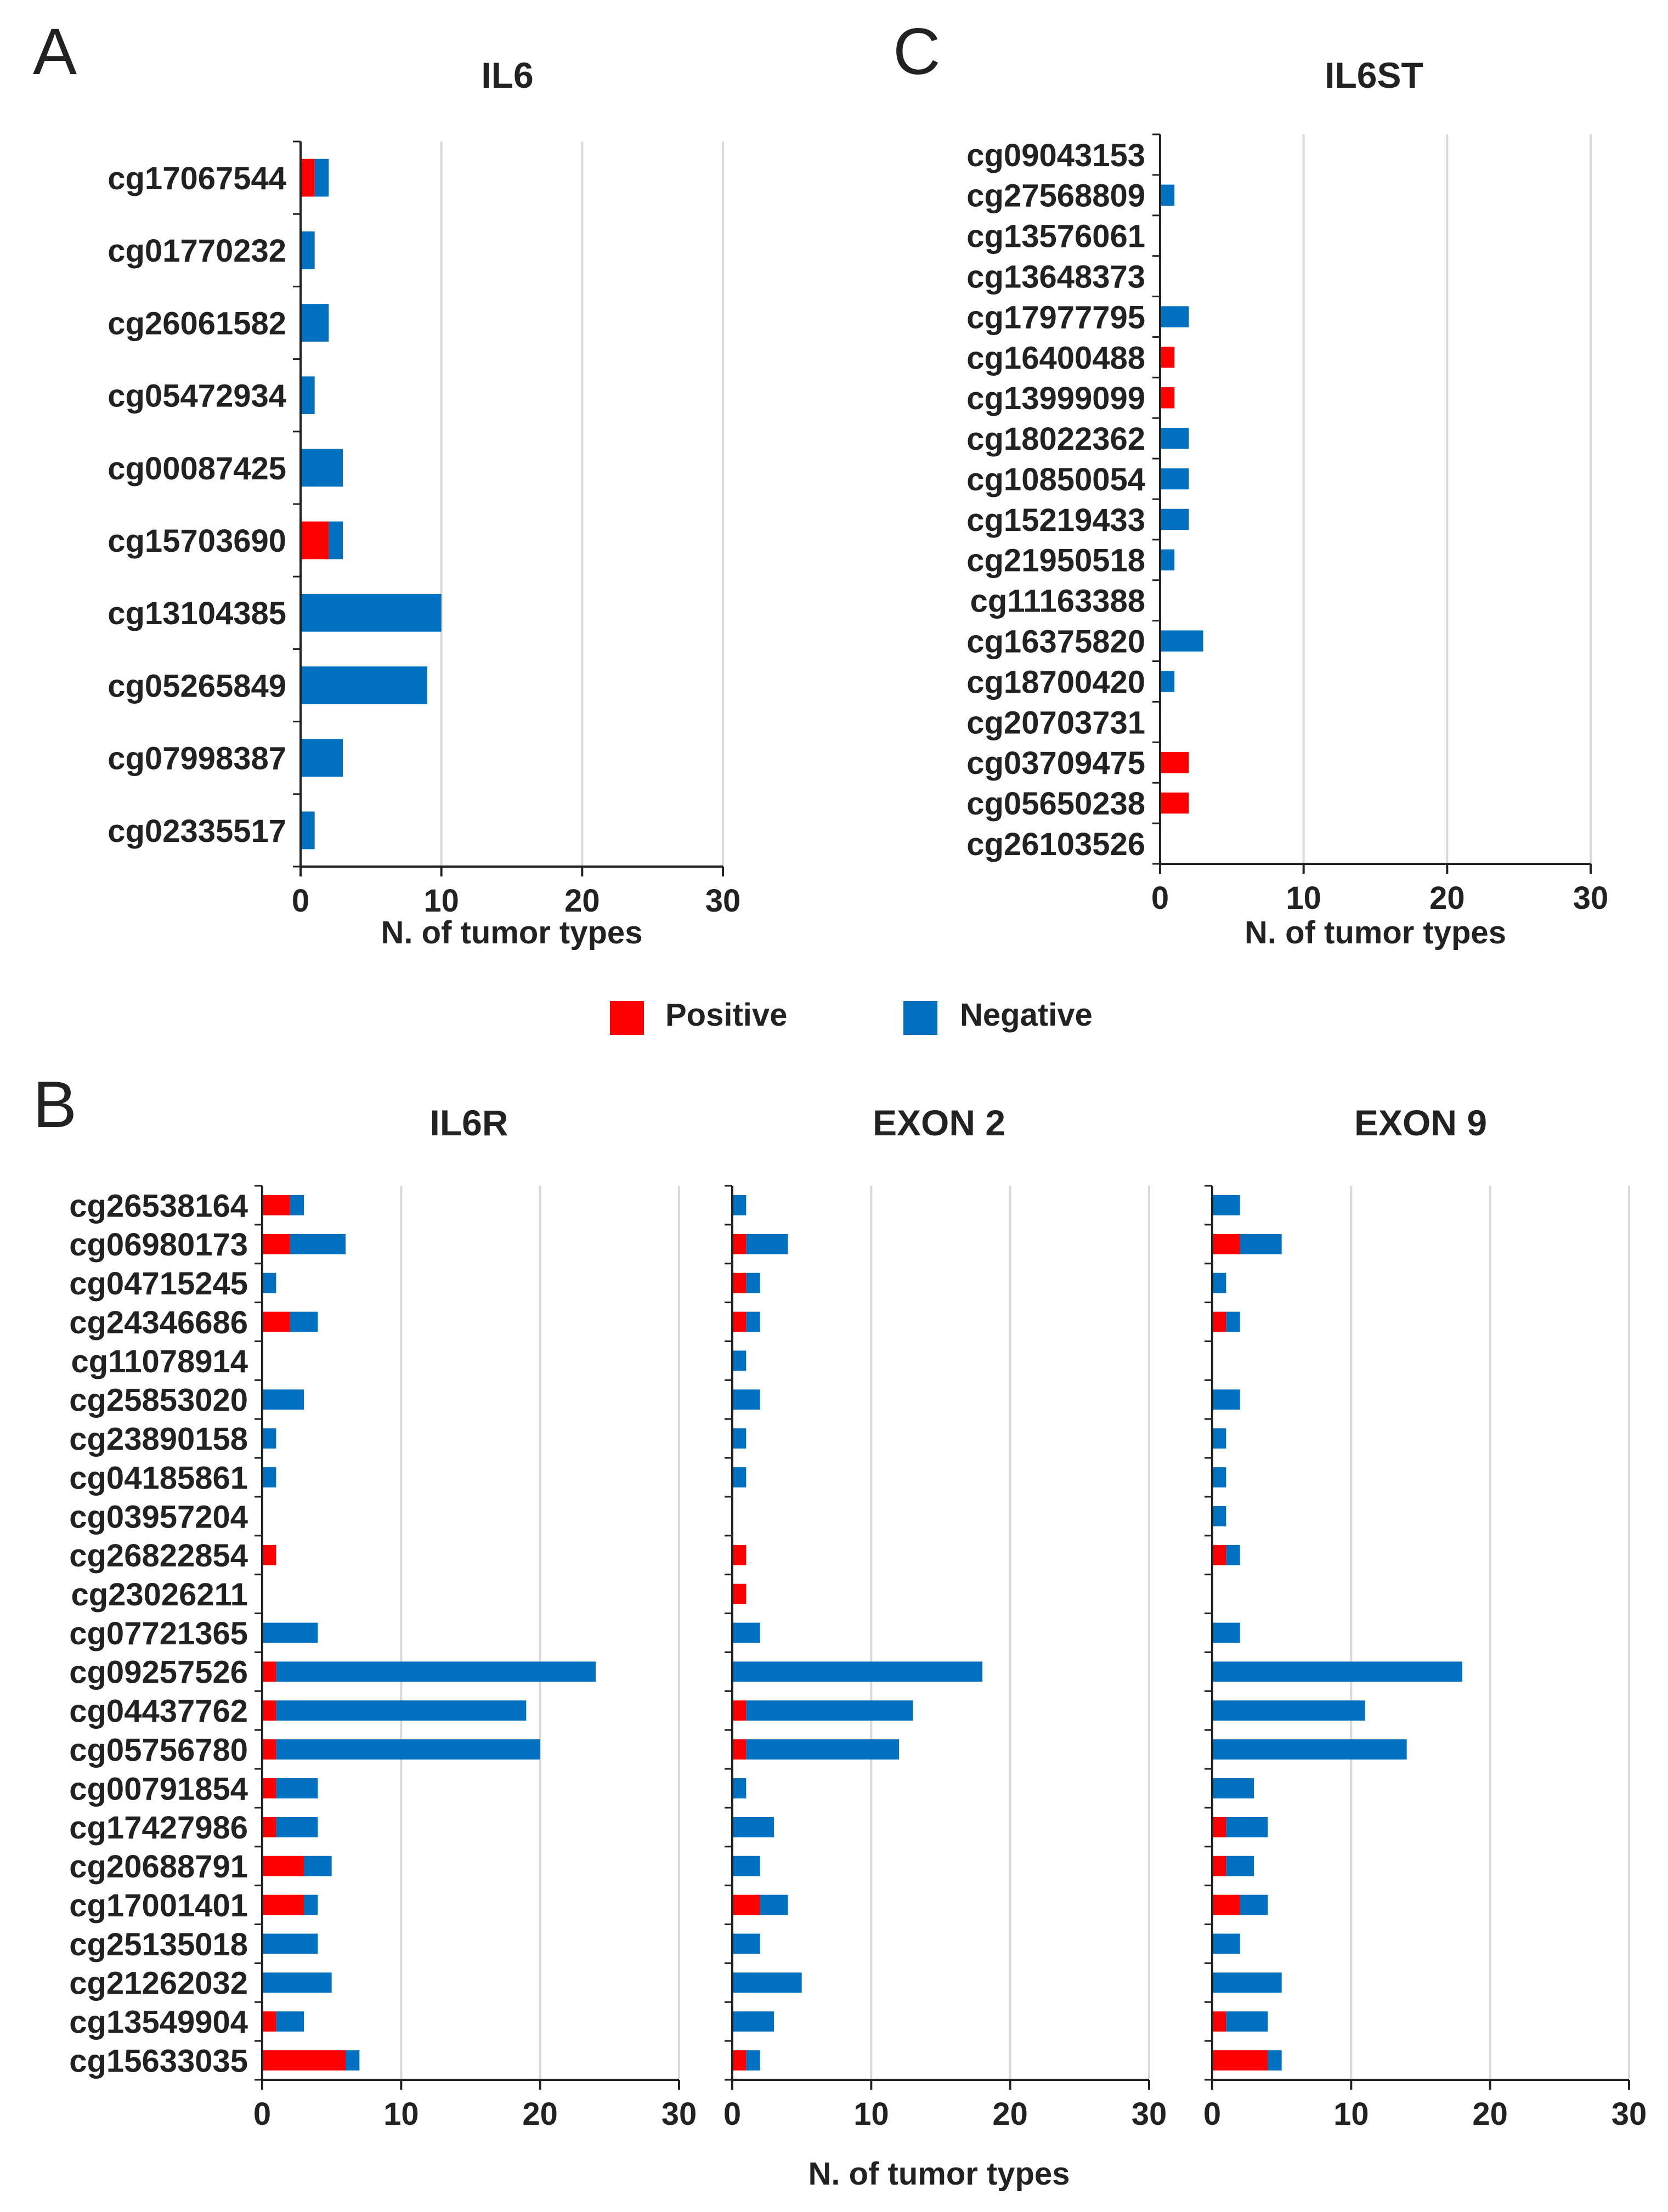 Image resolution: width=1668 pixels, height=2212 pixels. Describe the element at coordinates (1055, 480) in the screenshot. I see `category-label: cg10850054` at that location.